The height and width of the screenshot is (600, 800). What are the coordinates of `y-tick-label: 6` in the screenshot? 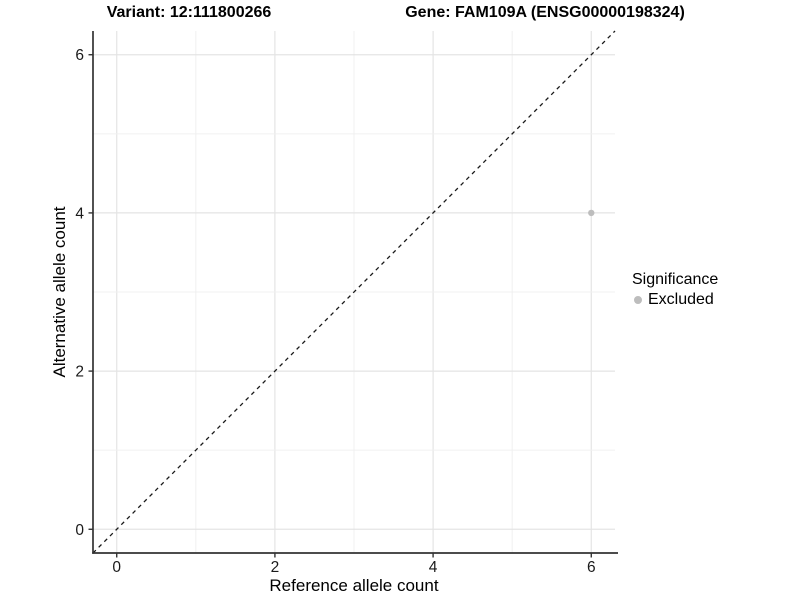 It's located at (79, 55).